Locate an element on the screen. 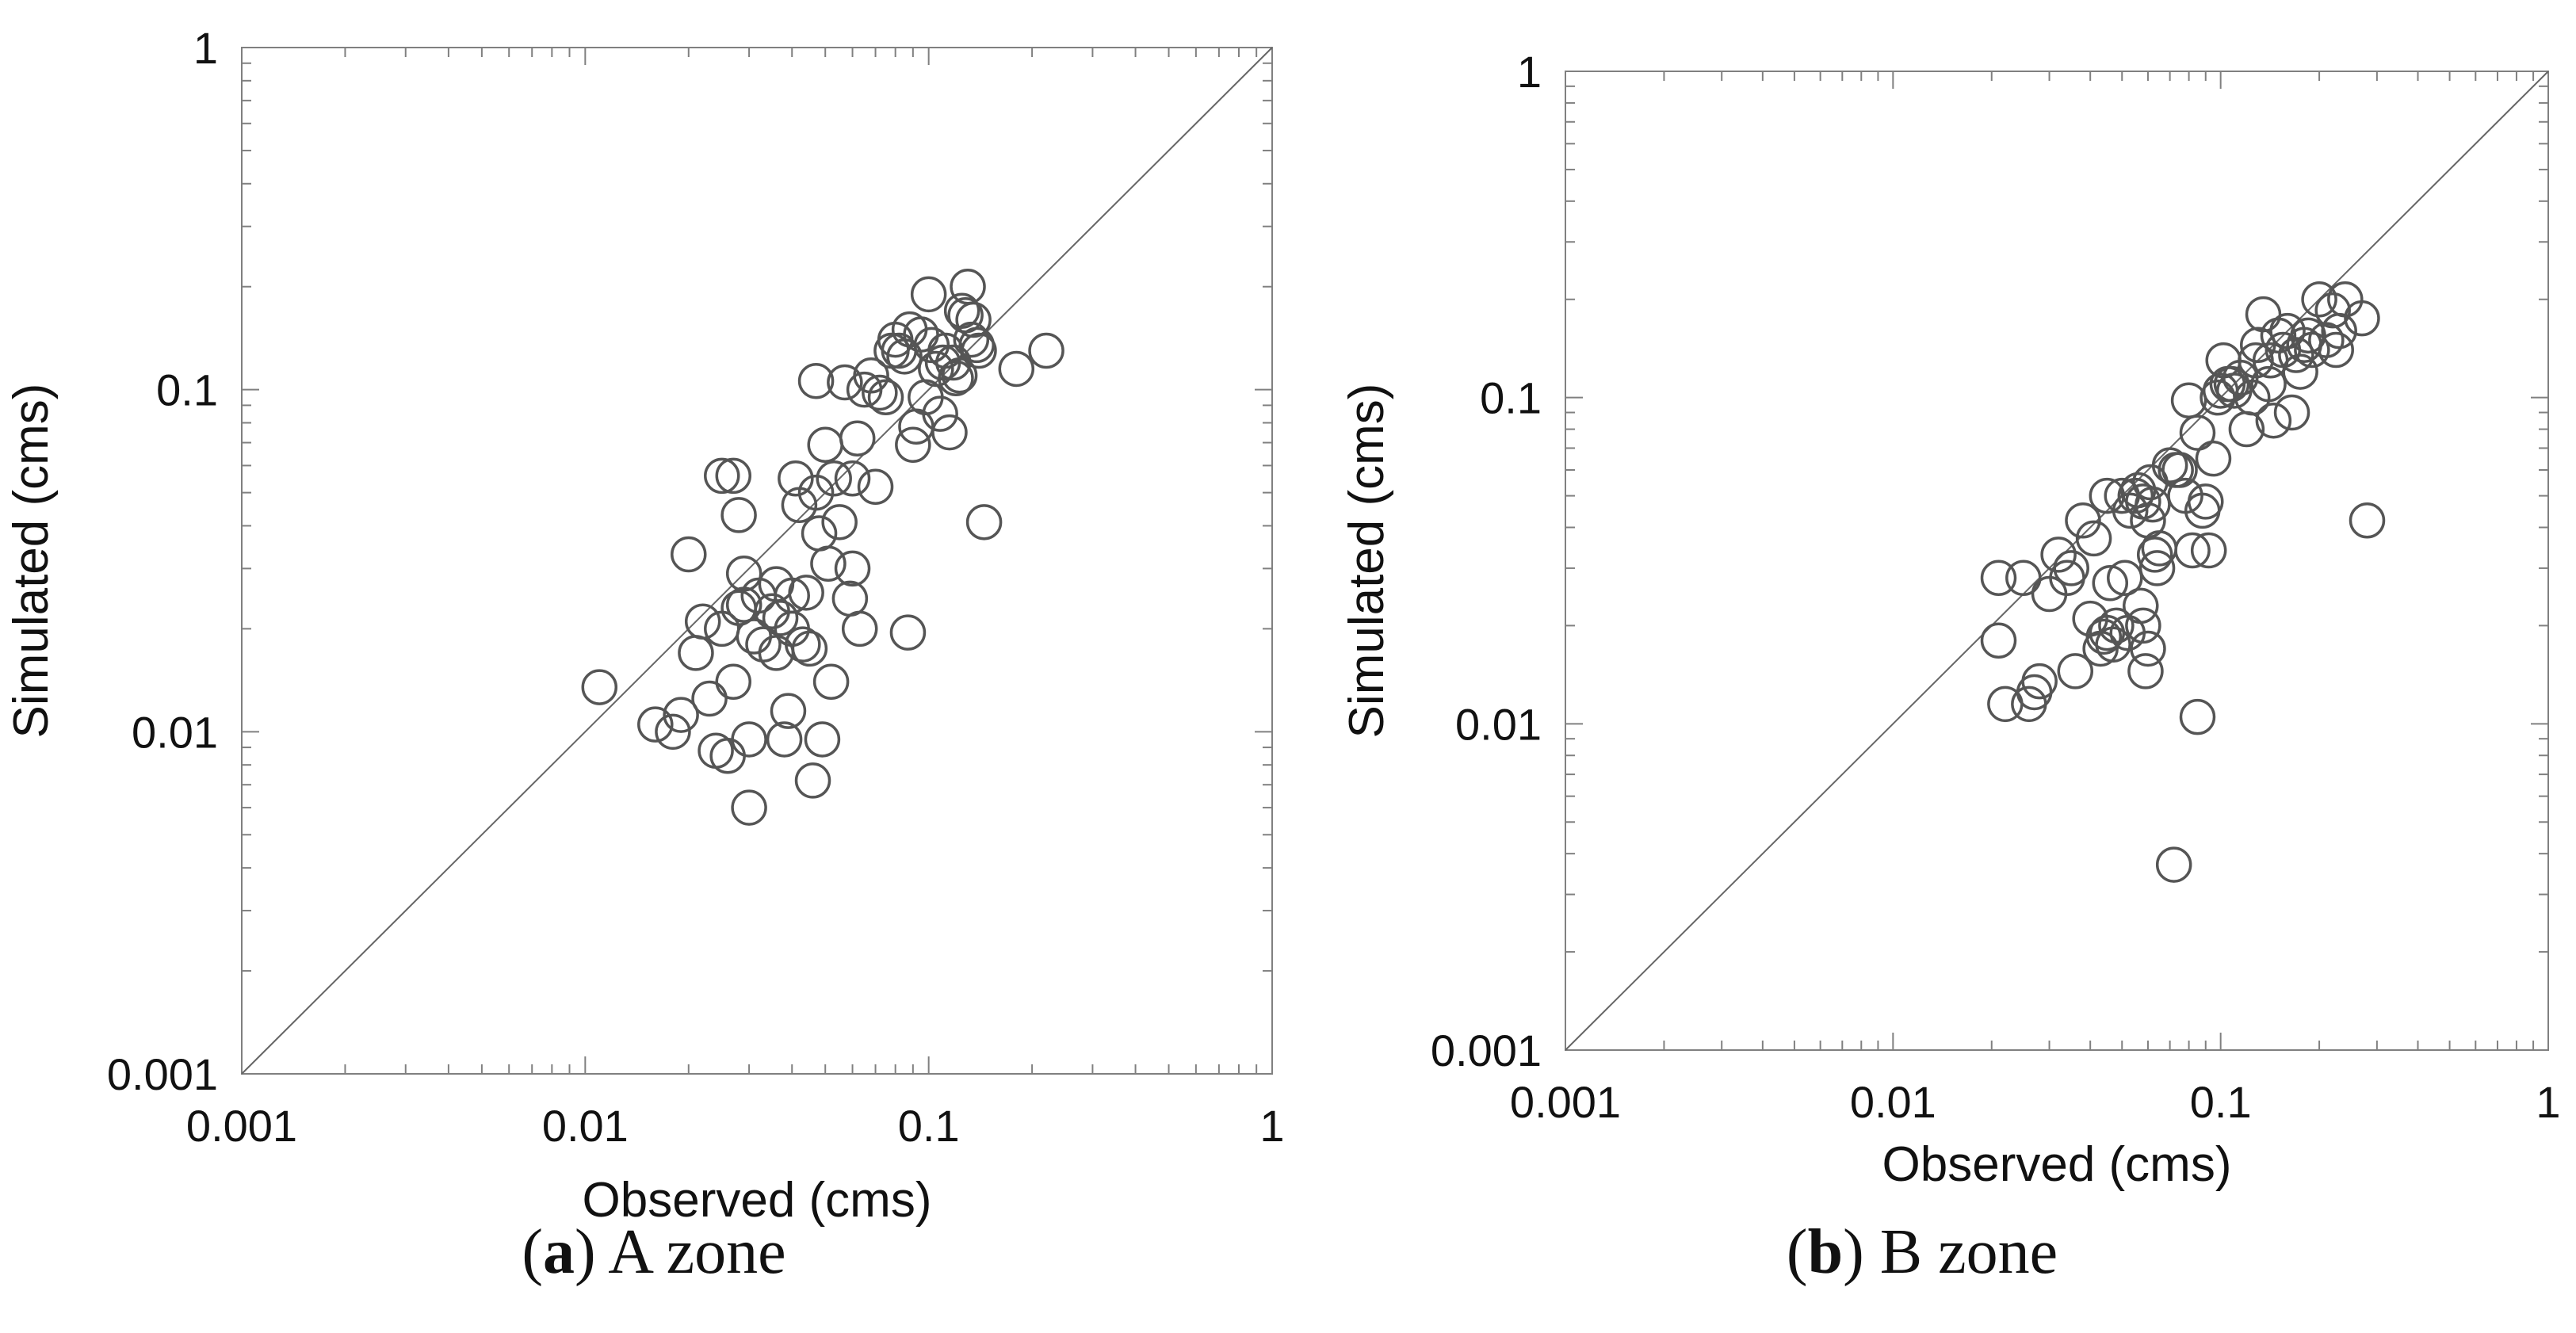 Image resolution: width=2576 pixels, height=1333 pixels. y-axis-title-b: Simulated (cms) is located at coordinates (1367, 561).